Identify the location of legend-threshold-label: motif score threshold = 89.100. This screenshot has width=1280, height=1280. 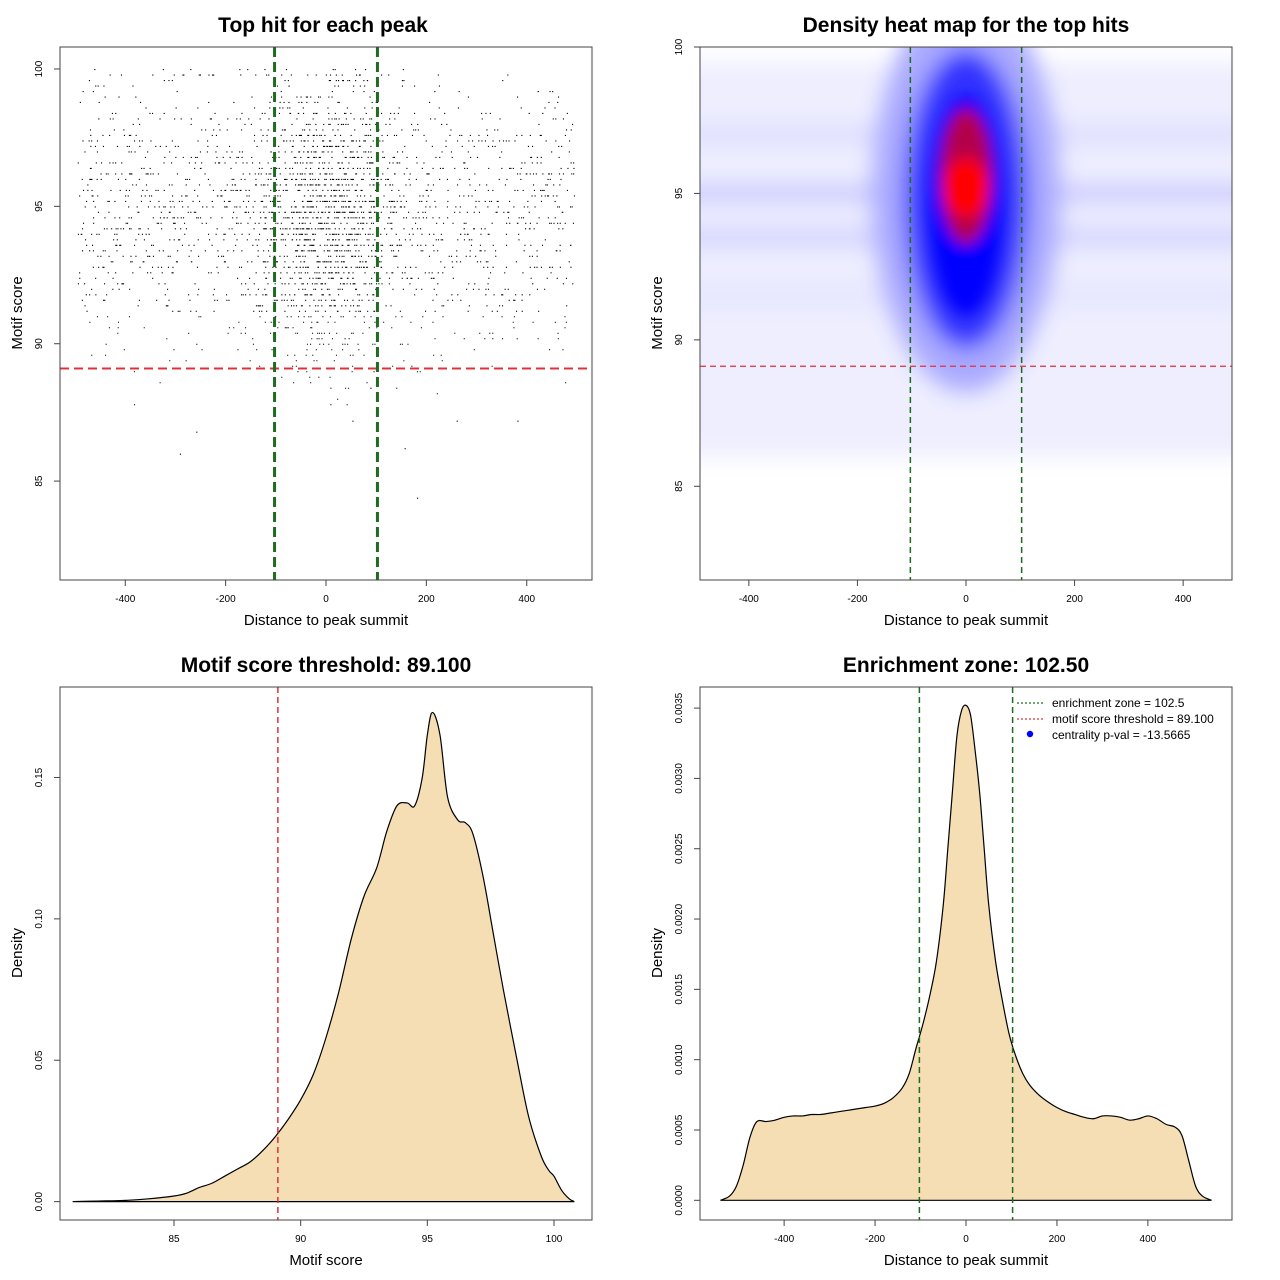
(1133, 719).